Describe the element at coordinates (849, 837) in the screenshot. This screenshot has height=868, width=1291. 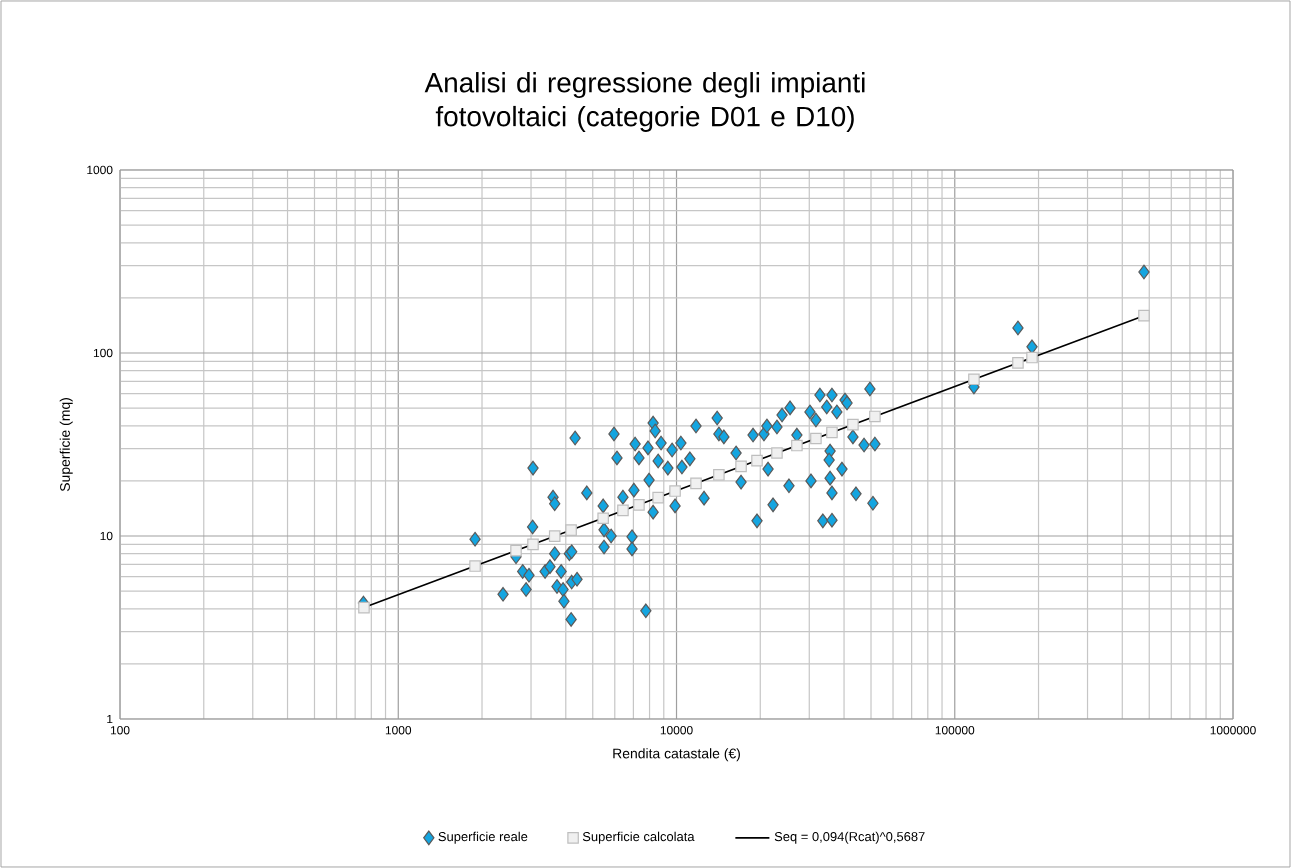
I see `legend-label: Seq = 0,094(Rcat)^0,5687` at that location.